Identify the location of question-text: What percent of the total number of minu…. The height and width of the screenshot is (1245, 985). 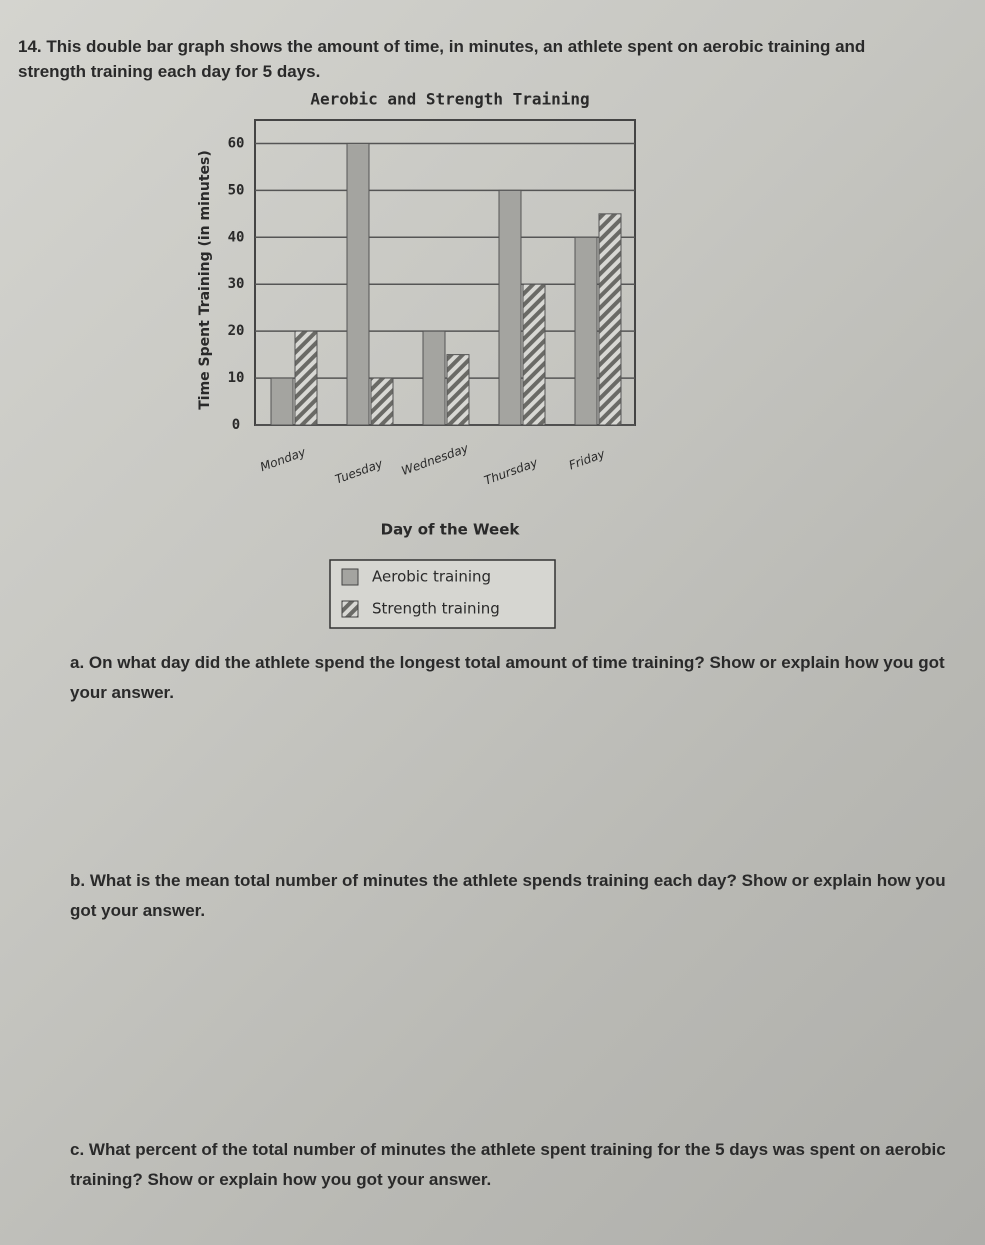
(508, 1164).